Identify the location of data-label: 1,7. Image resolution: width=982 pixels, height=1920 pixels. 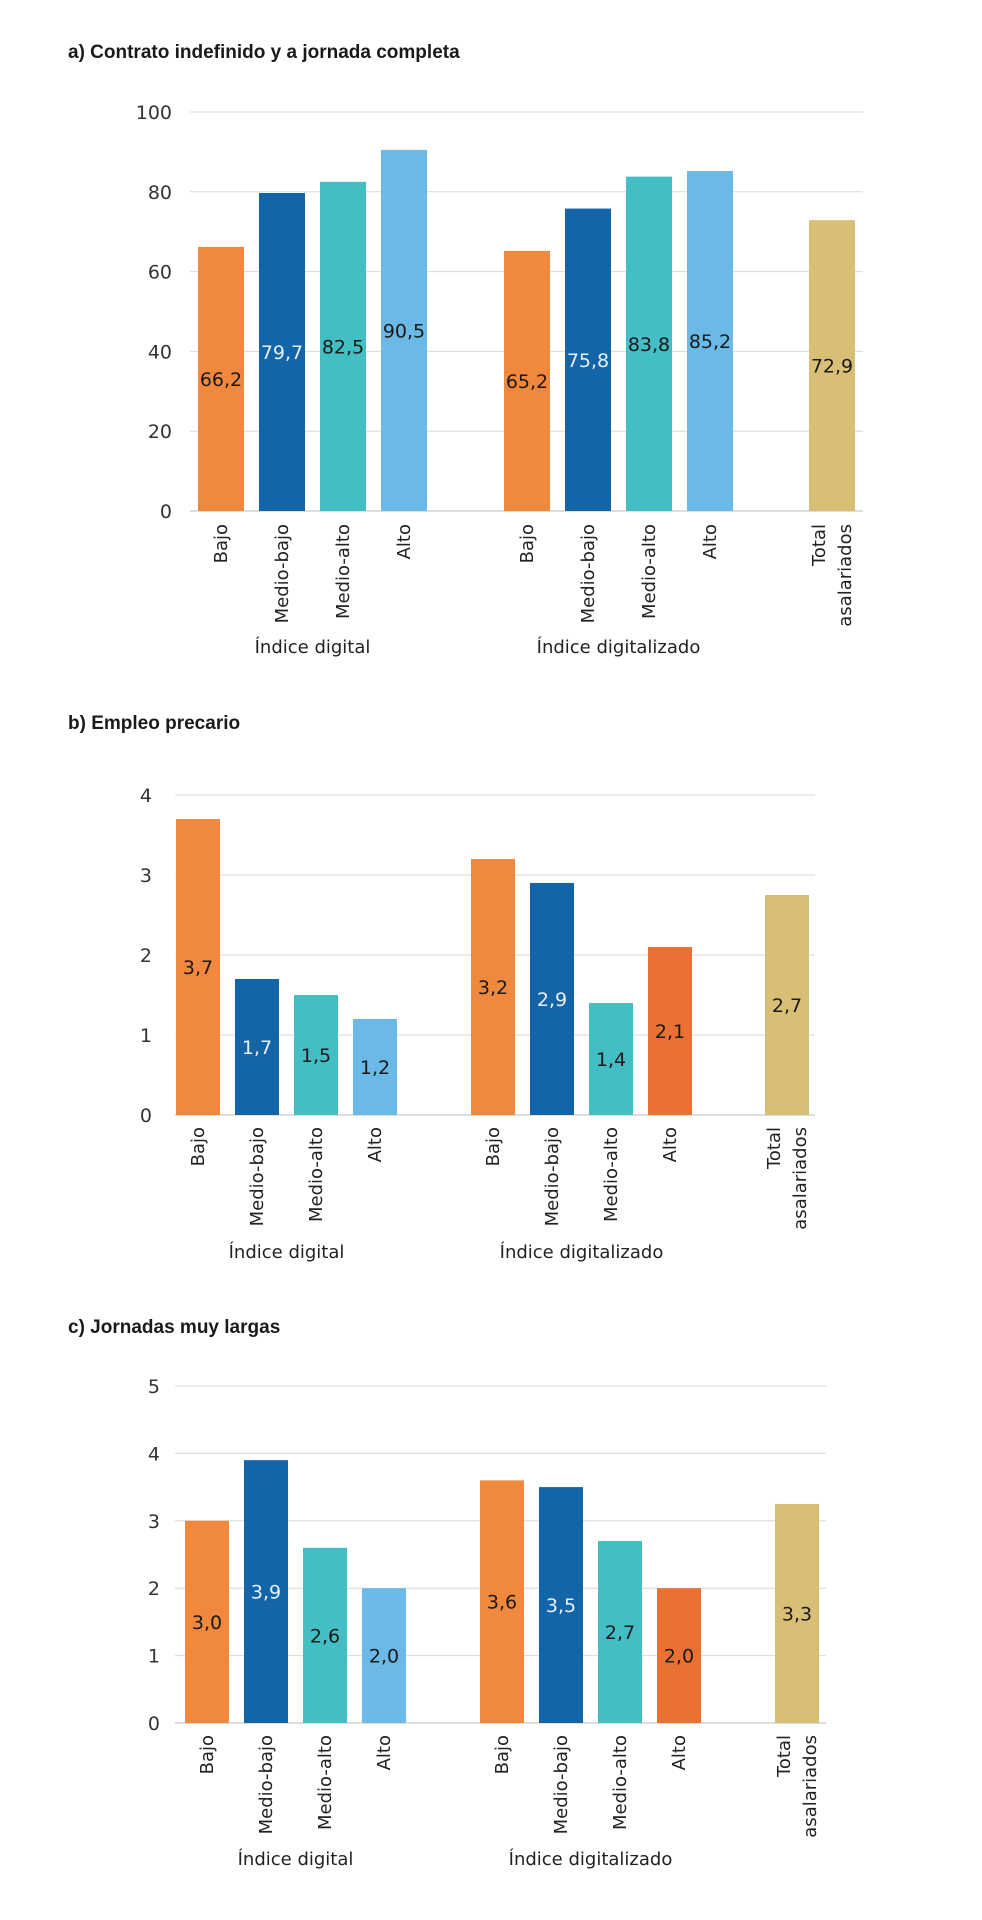
(257, 1048).